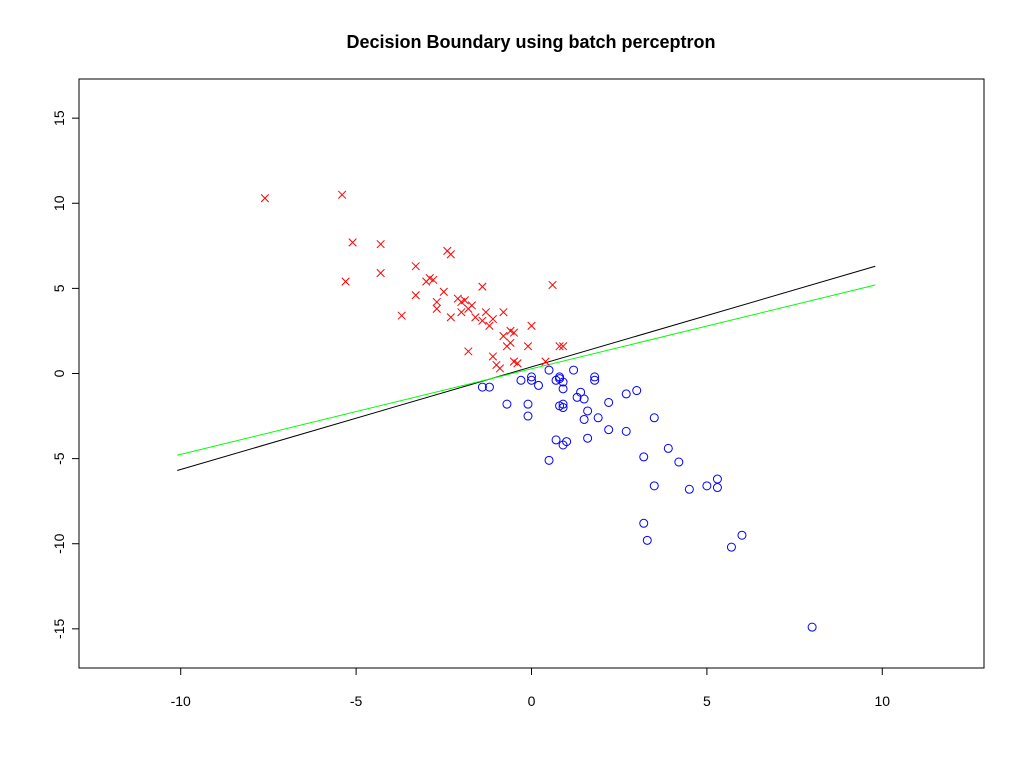 The image size is (1024, 768). Describe the element at coordinates (59, 629) in the screenshot. I see `y-tick-label: -15` at that location.